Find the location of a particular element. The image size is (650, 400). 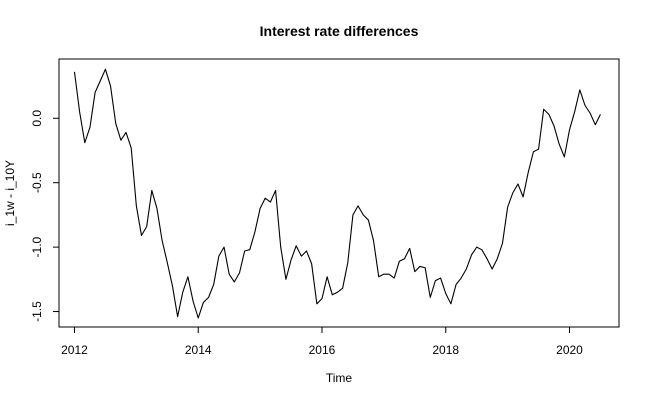

x-axis-label: Time is located at coordinates (339, 378).